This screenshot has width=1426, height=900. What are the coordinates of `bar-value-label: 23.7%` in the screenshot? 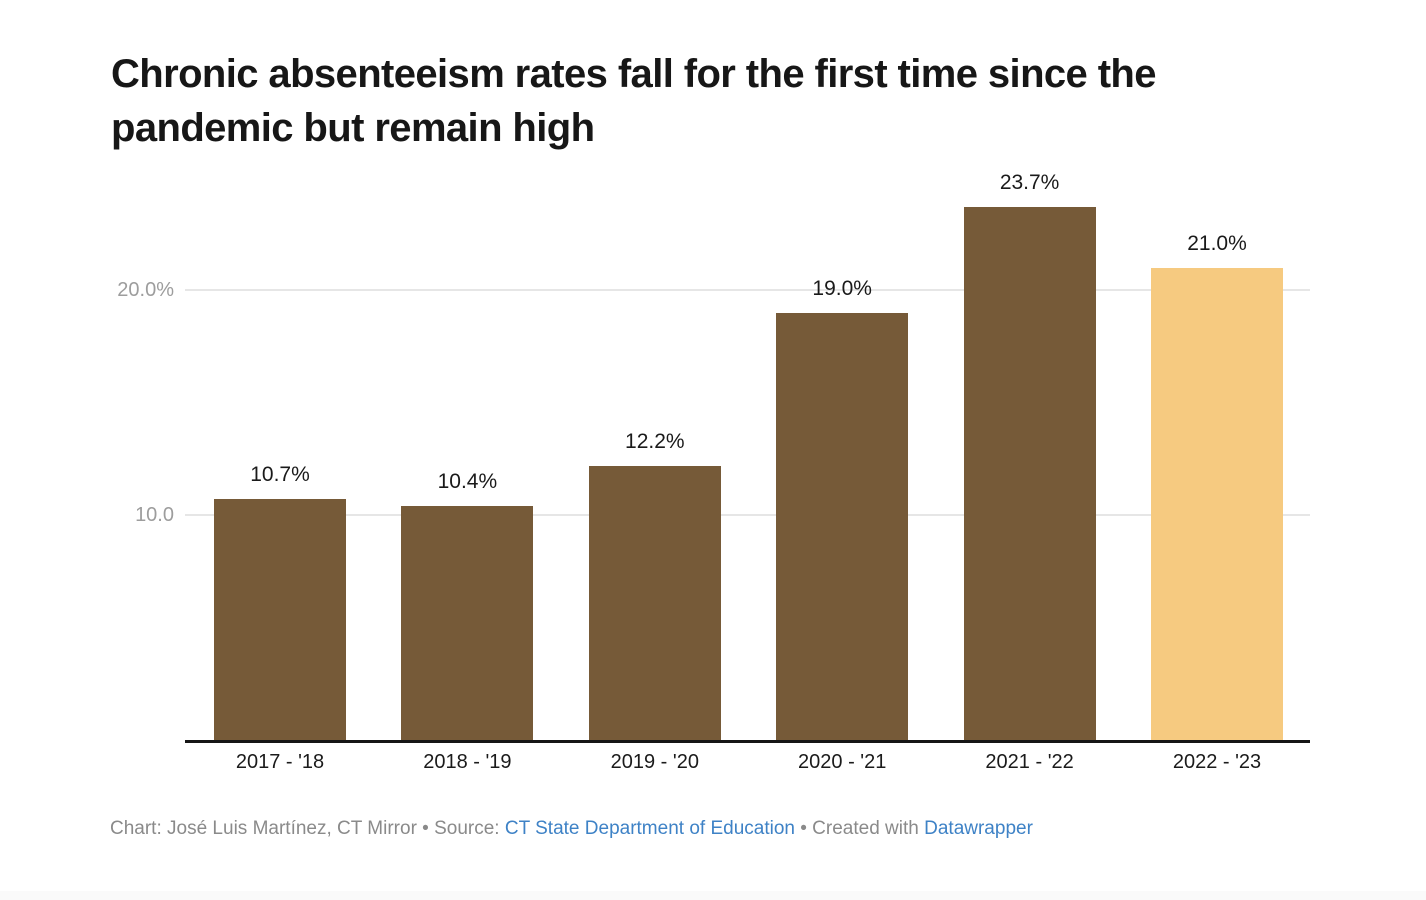 It's located at (1029, 182).